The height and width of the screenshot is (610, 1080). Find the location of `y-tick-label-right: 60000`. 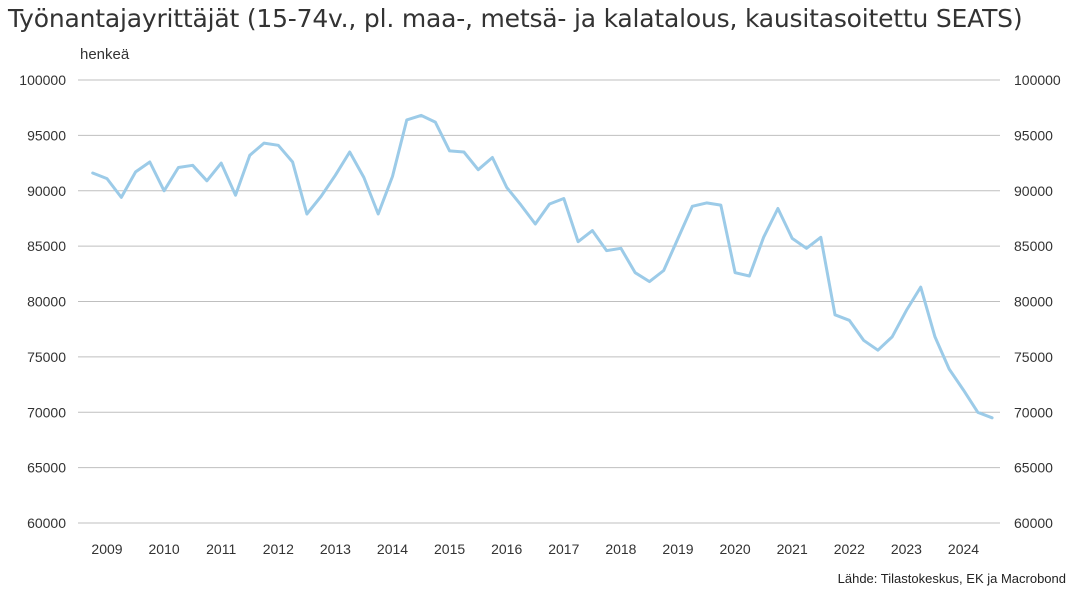

y-tick-label-right: 60000 is located at coordinates (1033, 523).